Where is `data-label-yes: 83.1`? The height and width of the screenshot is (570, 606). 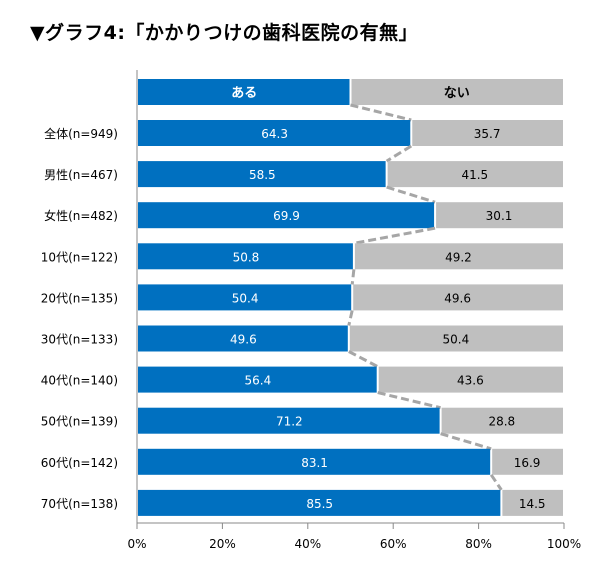
data-label-yes: 83.1 is located at coordinates (314, 463).